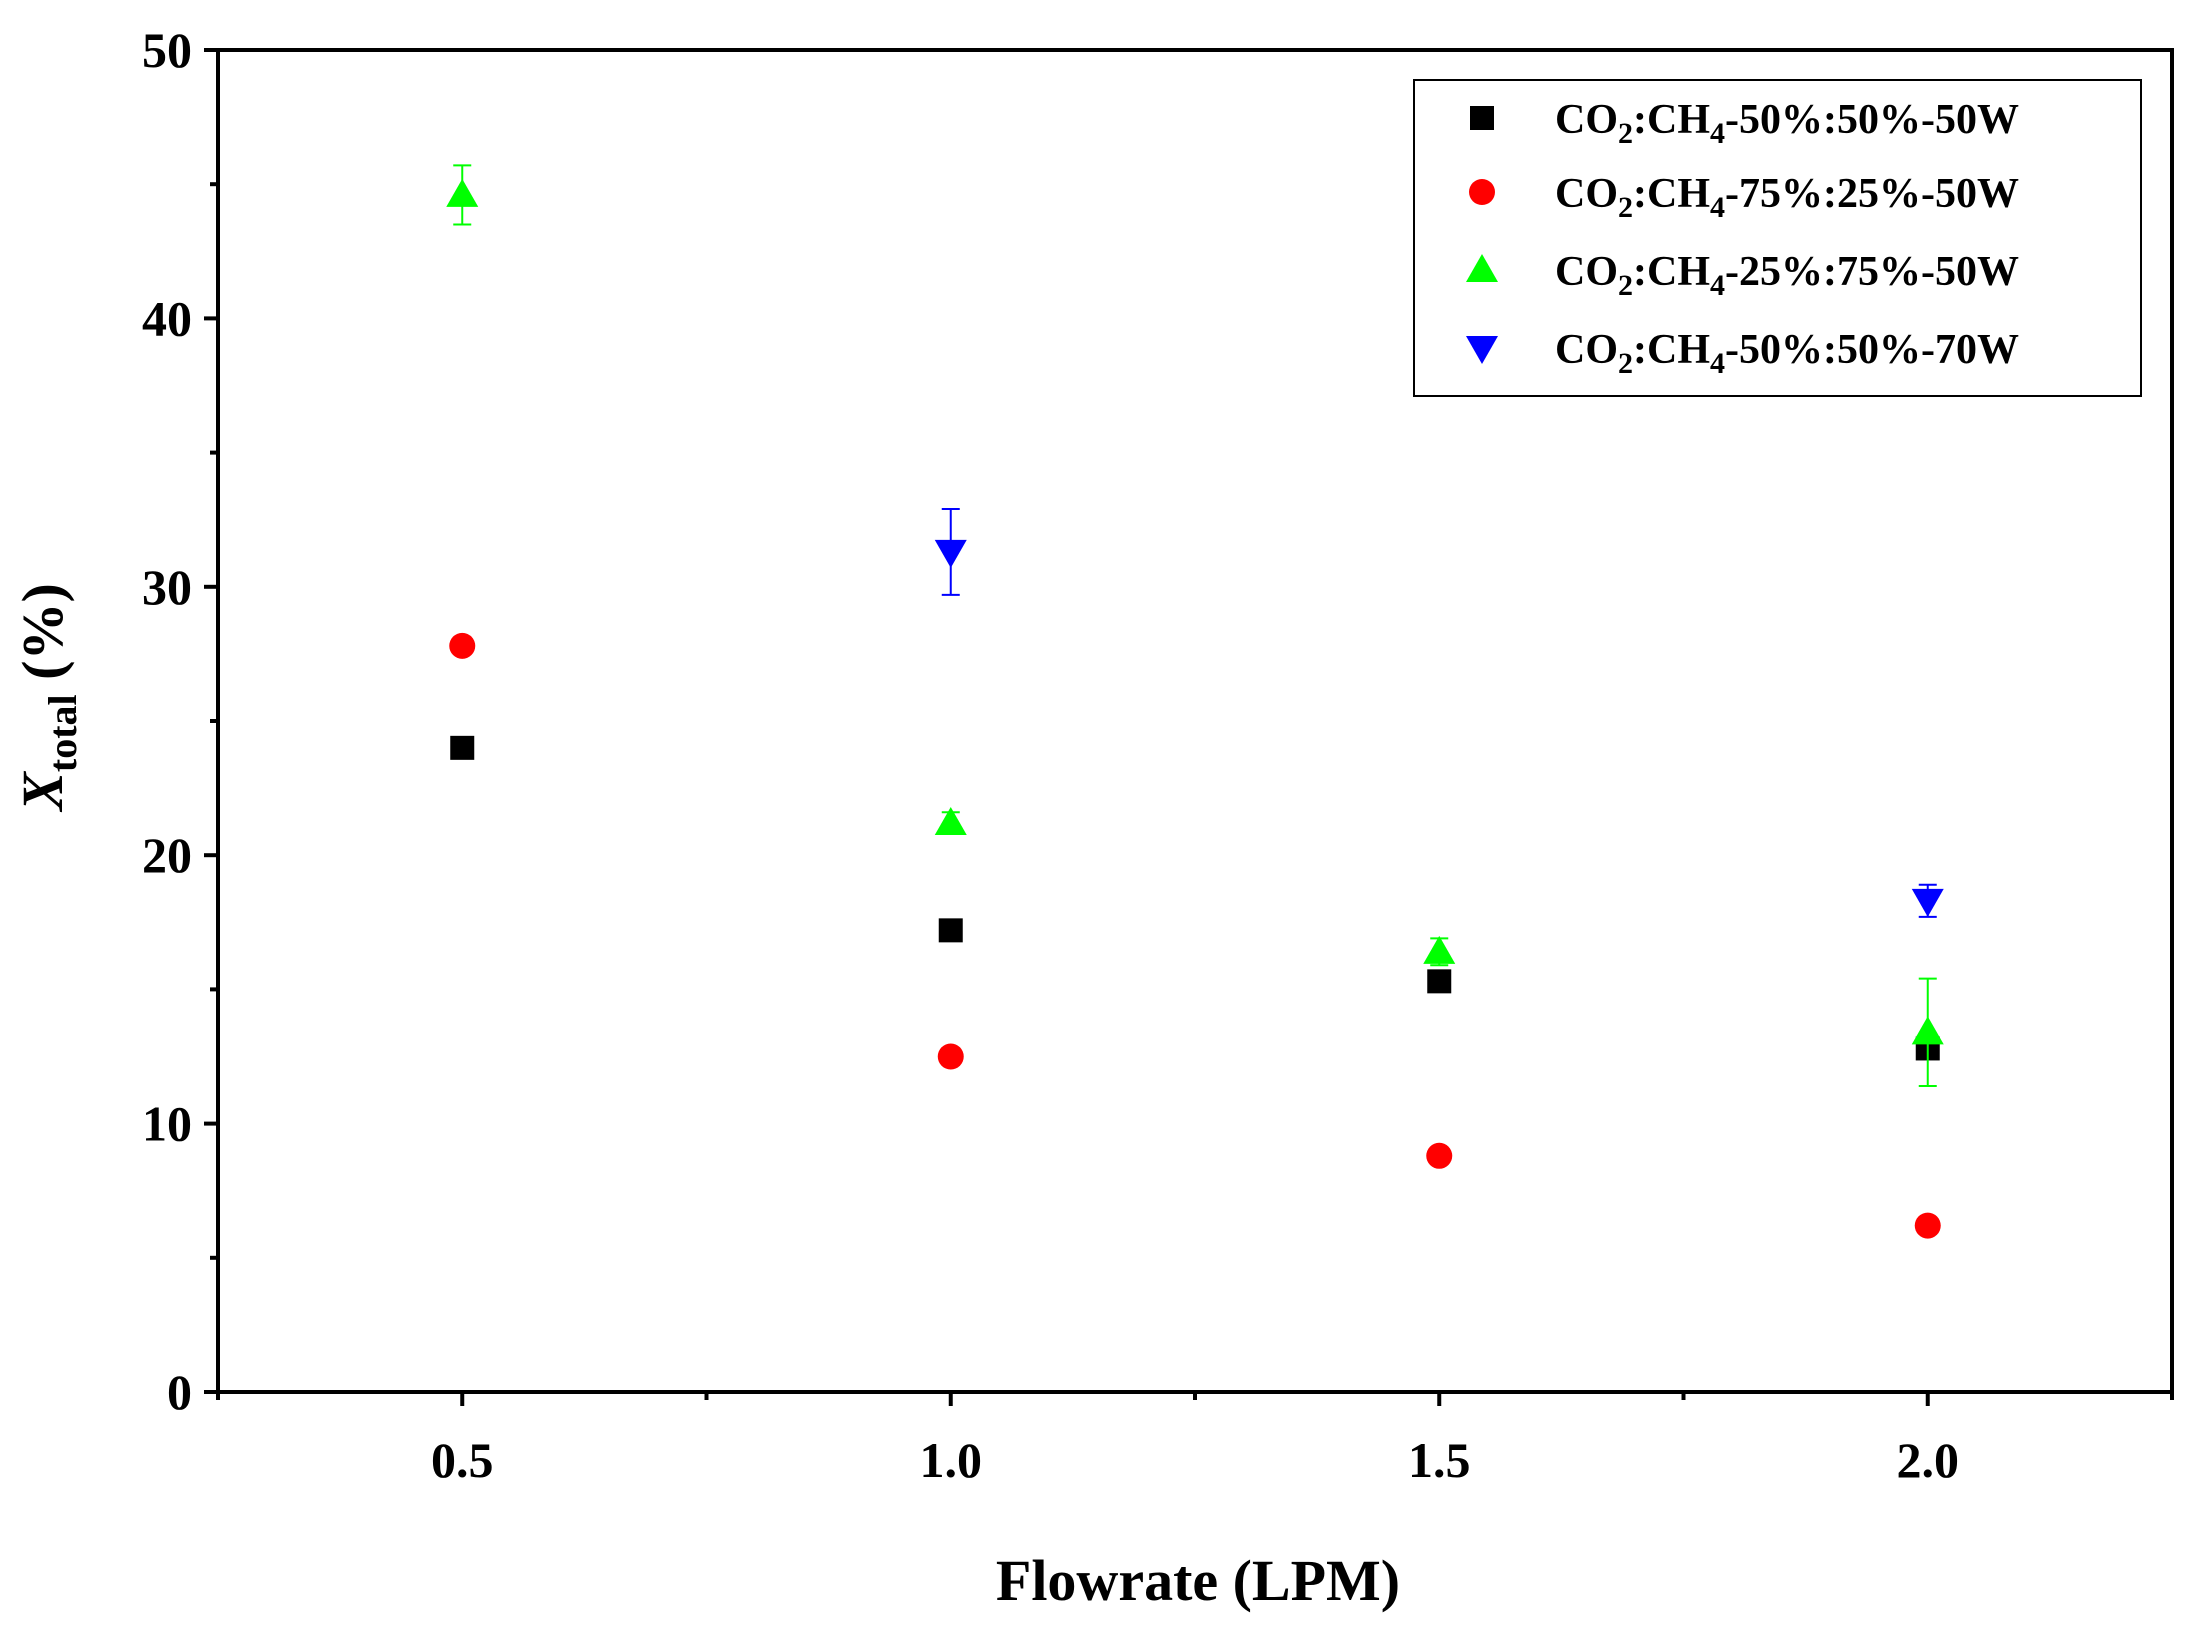 The height and width of the screenshot is (1630, 2193). I want to click on legend-markers, so click(1482, 235).